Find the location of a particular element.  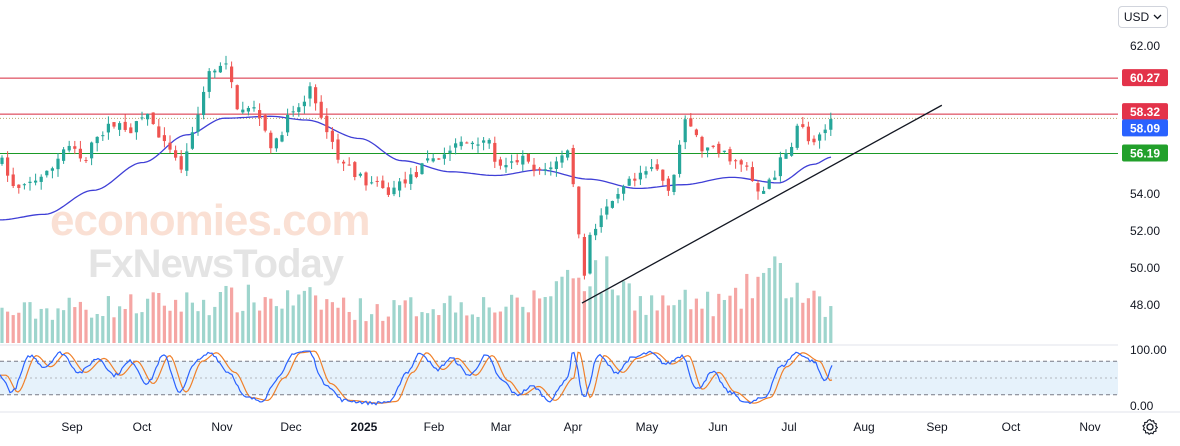

price-label-58.09: 58.09 is located at coordinates (1145, 128).